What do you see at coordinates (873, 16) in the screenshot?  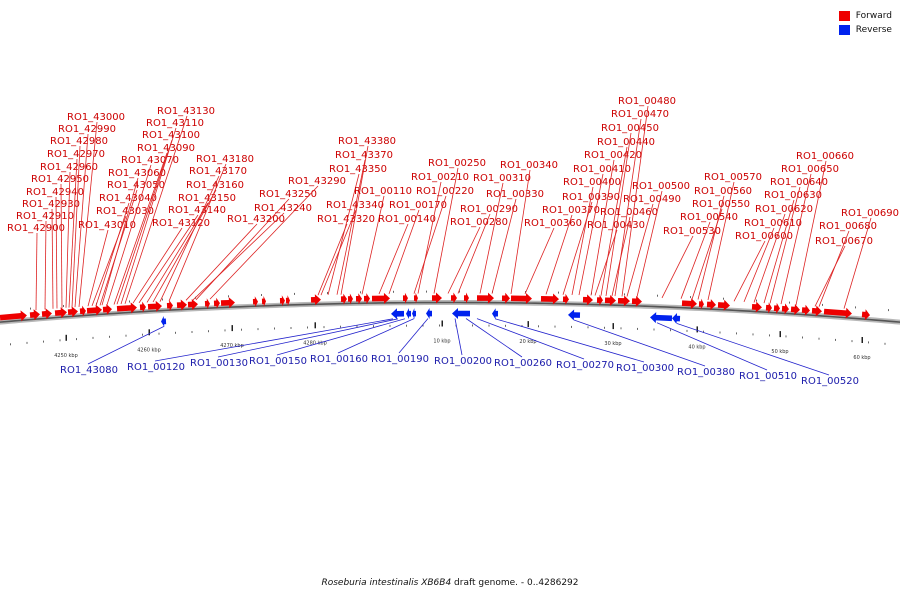 I see `forward-legend-label: Forward` at bounding box center [873, 16].